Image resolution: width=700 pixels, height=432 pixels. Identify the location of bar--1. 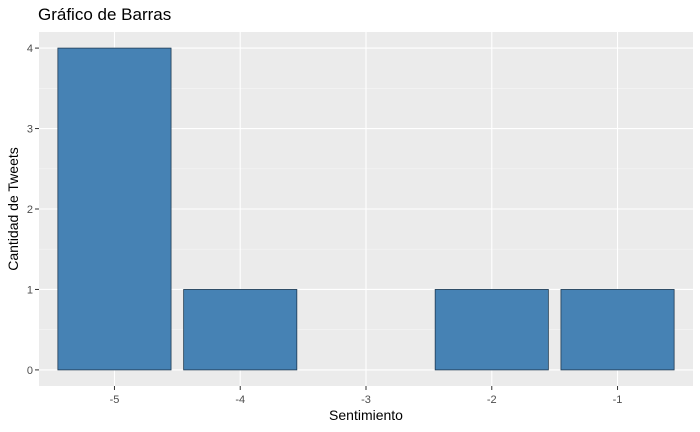
(617, 330).